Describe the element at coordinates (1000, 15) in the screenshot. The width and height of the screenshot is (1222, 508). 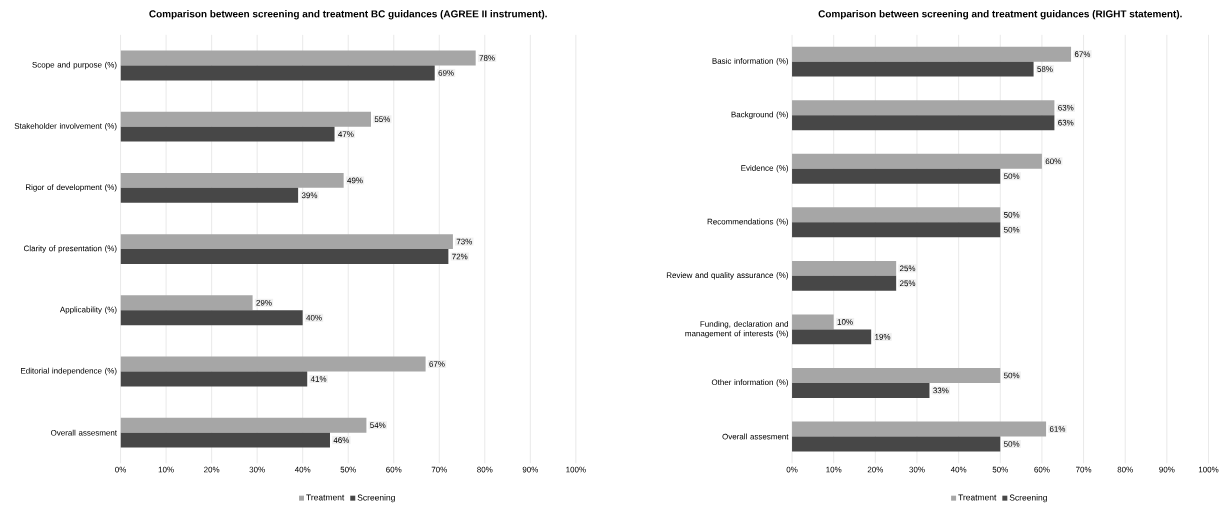
I see `chart-title: Comparison between screening and treatment guidances (RIGHT statement).` at that location.